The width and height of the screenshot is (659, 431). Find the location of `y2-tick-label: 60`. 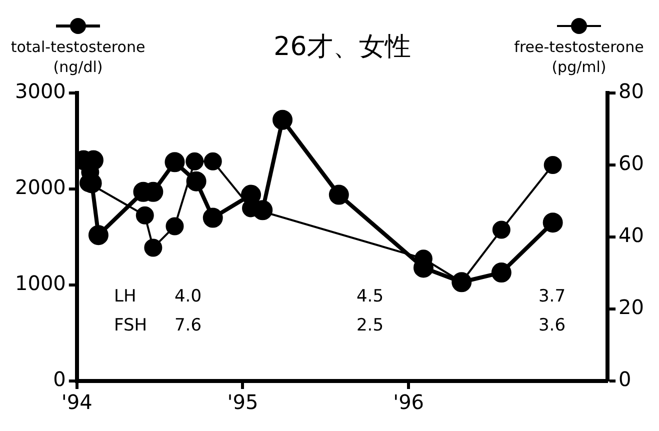

y2-tick-label: 60 is located at coordinates (631, 163).